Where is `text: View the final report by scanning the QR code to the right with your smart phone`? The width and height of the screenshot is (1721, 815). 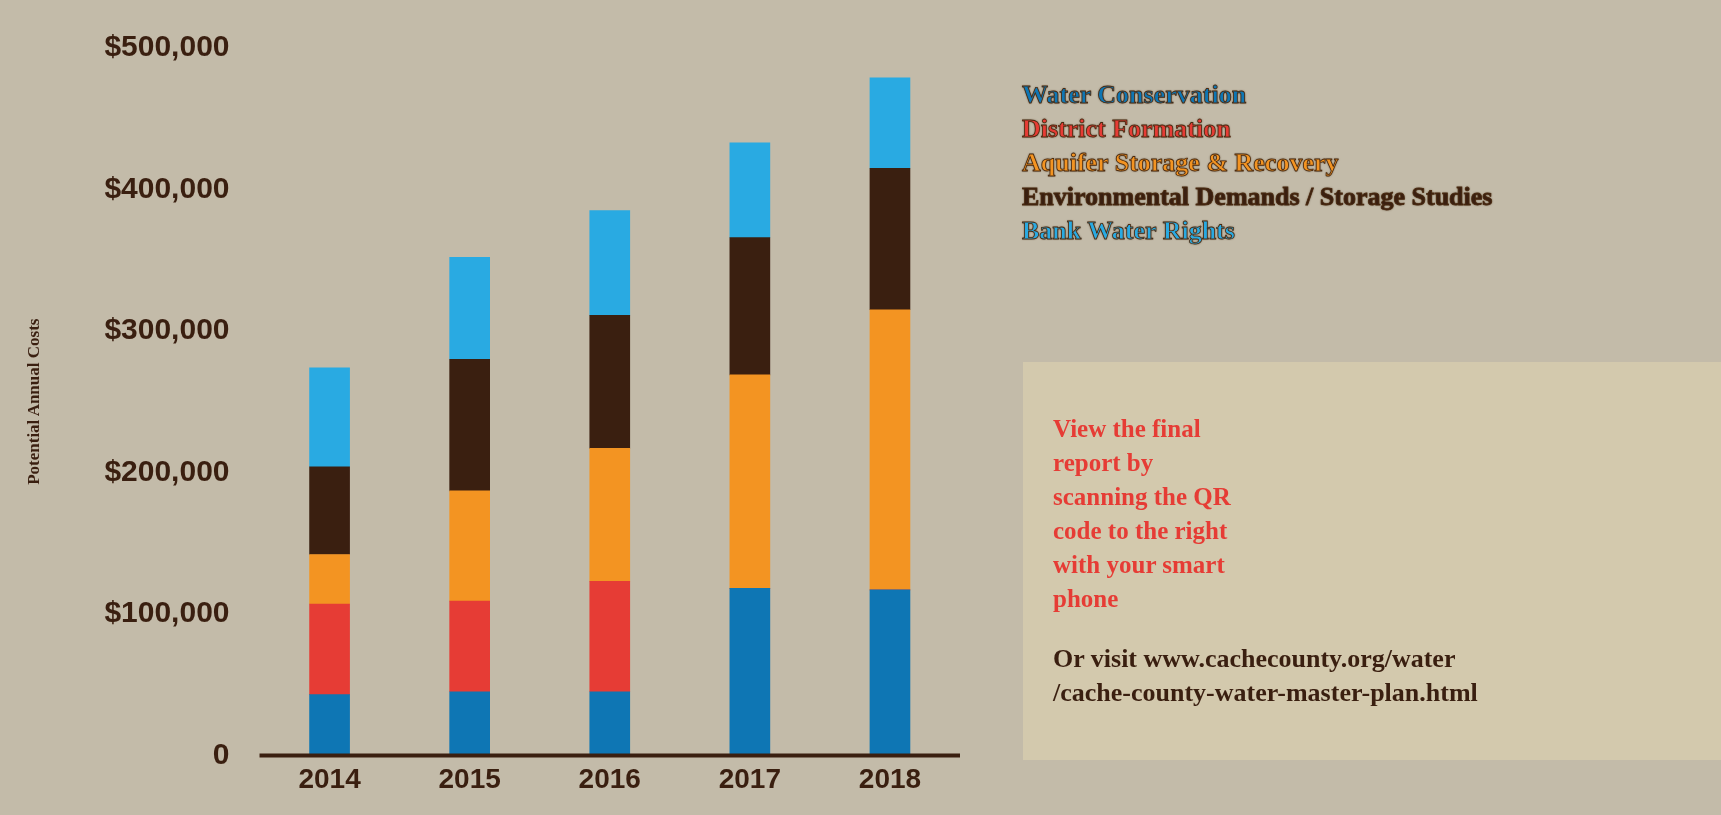 text: View the final report by scanning the QR code to the right with your smart phone is located at coordinates (1142, 514).